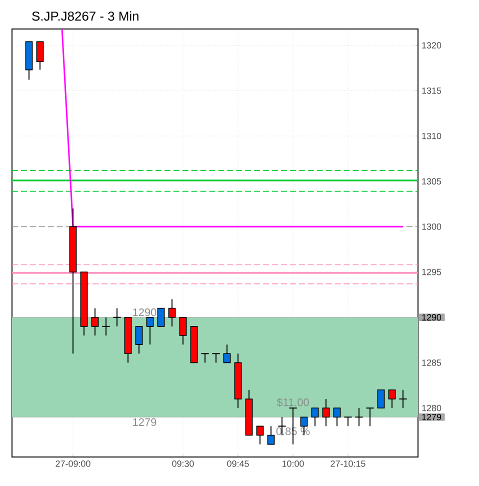 This screenshot has width=479, height=486. What do you see at coordinates (432, 226) in the screenshot?
I see `y-tick-label: 1300` at bounding box center [432, 226].